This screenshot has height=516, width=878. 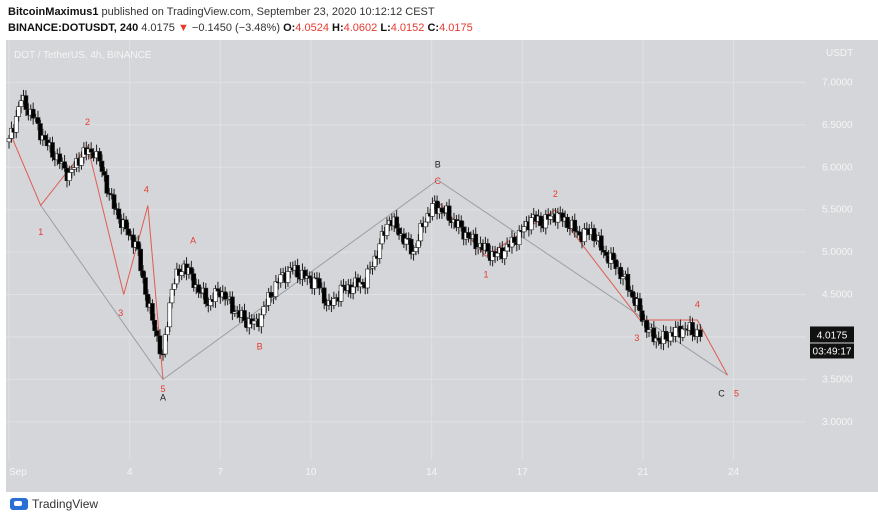 I want to click on down-arrow-icon: ▼, so click(x=183, y=28).